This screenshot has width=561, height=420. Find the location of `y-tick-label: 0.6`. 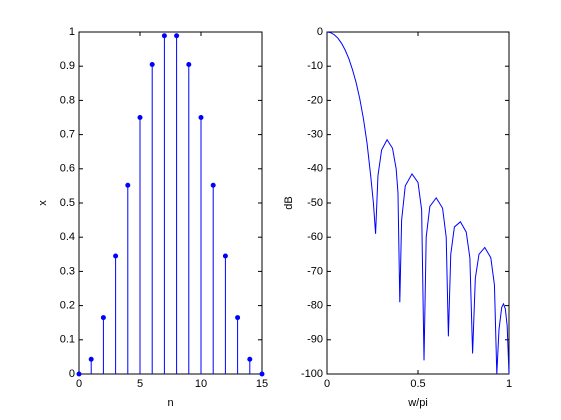

y-tick-label: 0.6 is located at coordinates (67, 169).